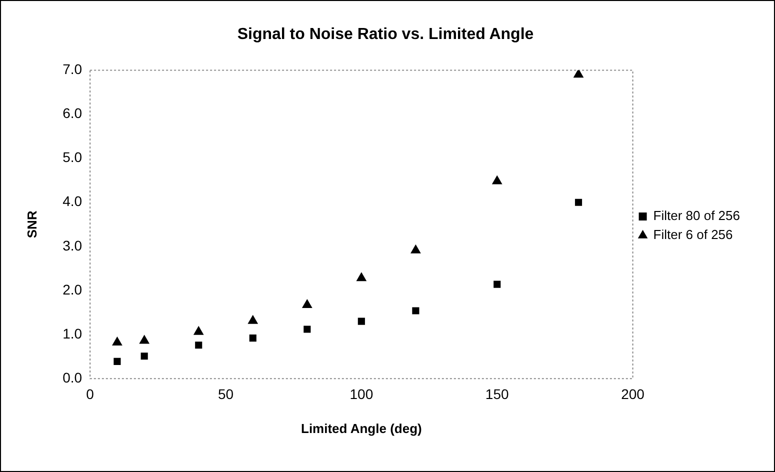  What do you see at coordinates (226, 394) in the screenshot?
I see `x-tick-label: 50` at bounding box center [226, 394].